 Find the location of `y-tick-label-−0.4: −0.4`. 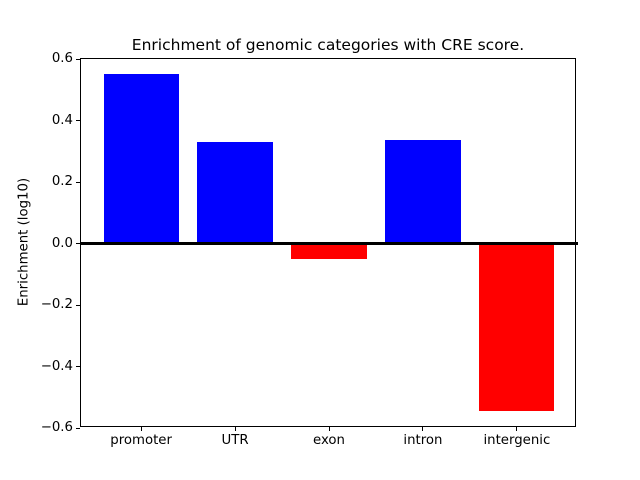

y-tick-label-−0.4: −0.4 is located at coordinates (56, 366).